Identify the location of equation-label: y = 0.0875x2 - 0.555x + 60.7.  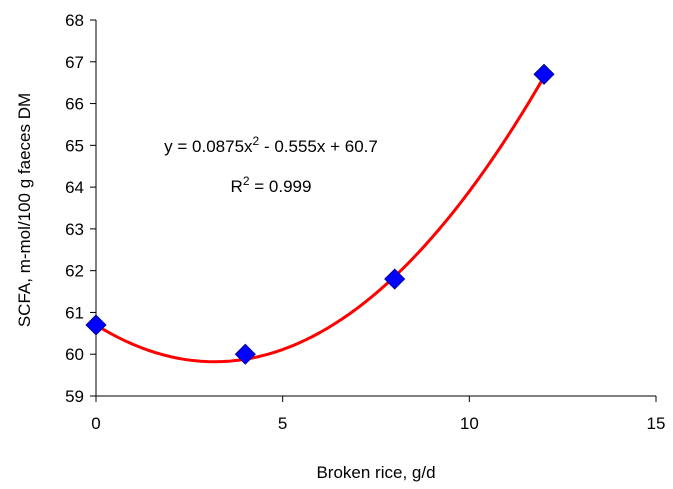
(271, 145).